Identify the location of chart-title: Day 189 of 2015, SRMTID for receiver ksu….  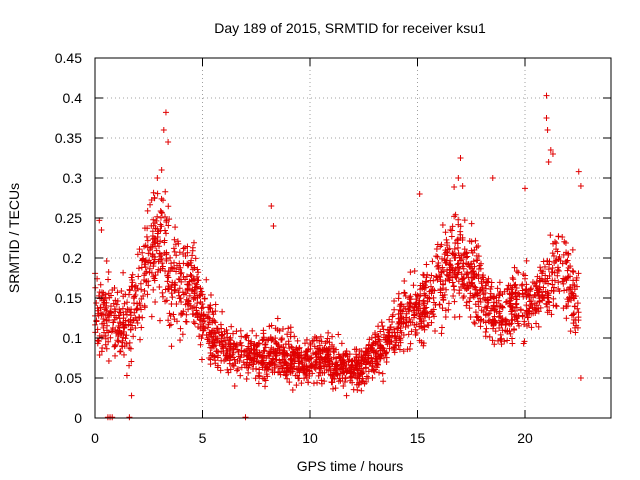
(350, 28).